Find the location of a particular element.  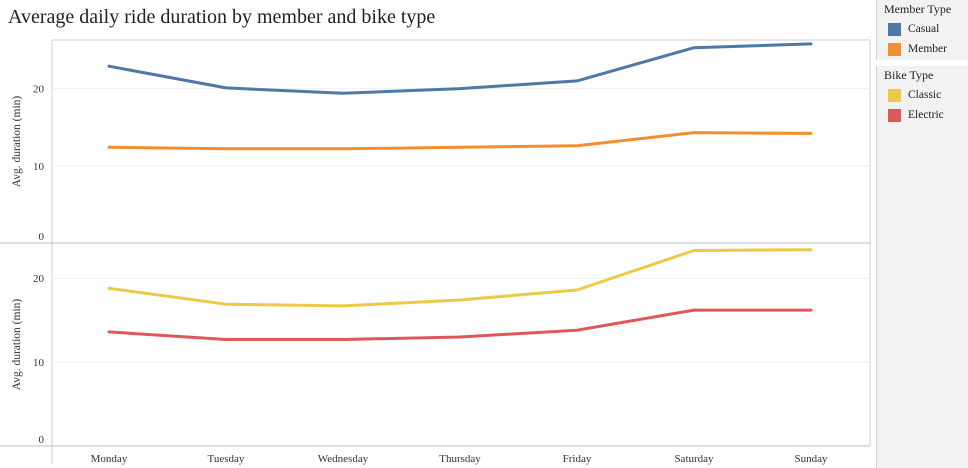

x-tick-label: Monday is located at coordinates (109, 459).